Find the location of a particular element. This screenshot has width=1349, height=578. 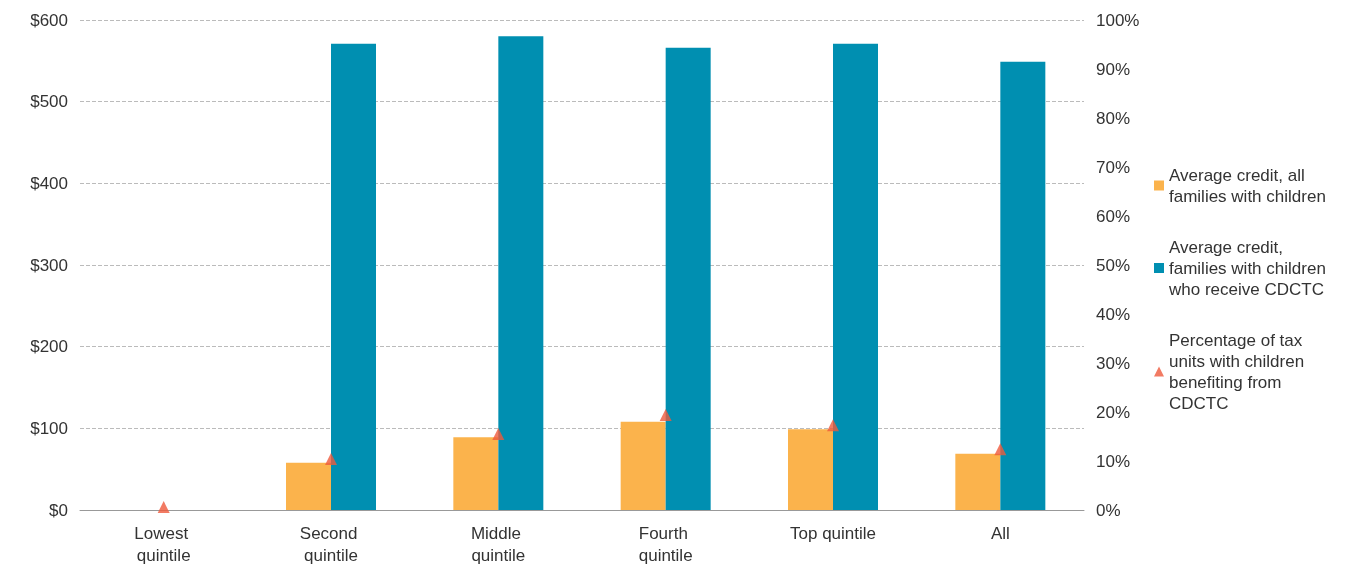

y-tick-label: $500 is located at coordinates (49, 102).